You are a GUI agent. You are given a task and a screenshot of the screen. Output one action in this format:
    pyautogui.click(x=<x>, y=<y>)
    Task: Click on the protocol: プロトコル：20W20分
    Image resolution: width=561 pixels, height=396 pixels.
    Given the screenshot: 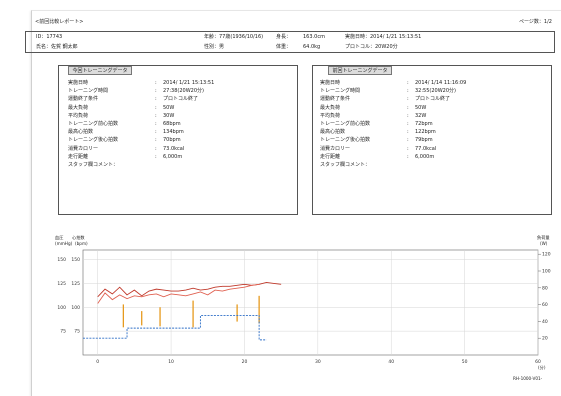 What is the action you would take?
    pyautogui.click(x=371, y=47)
    